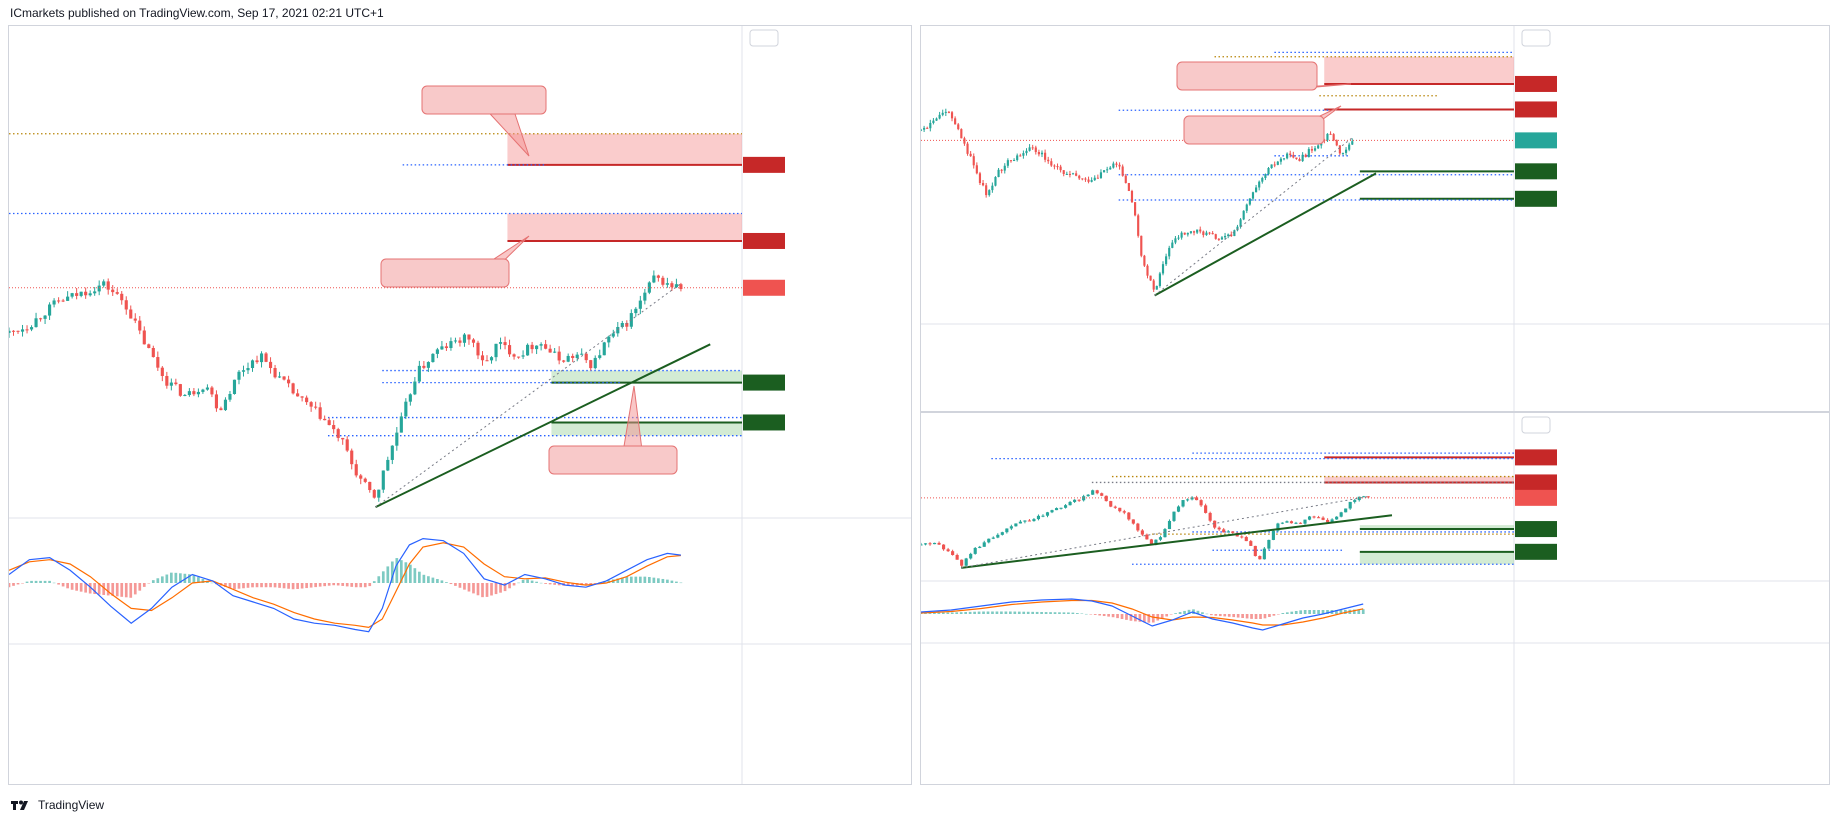 This screenshot has height=824, width=1837. Describe the element at coordinates (1436, 558) in the screenshot. I see `level-zone` at that location.